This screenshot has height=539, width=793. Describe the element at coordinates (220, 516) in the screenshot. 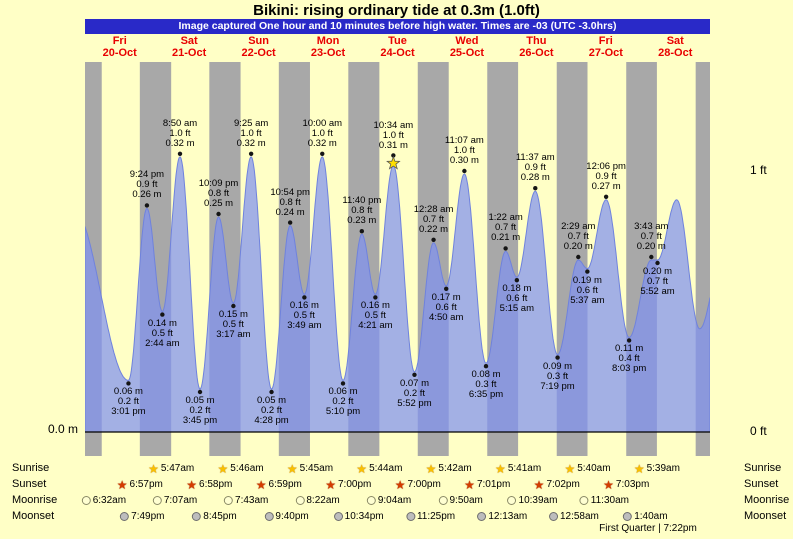

I see `moonset-time: 8:45pm` at that location.